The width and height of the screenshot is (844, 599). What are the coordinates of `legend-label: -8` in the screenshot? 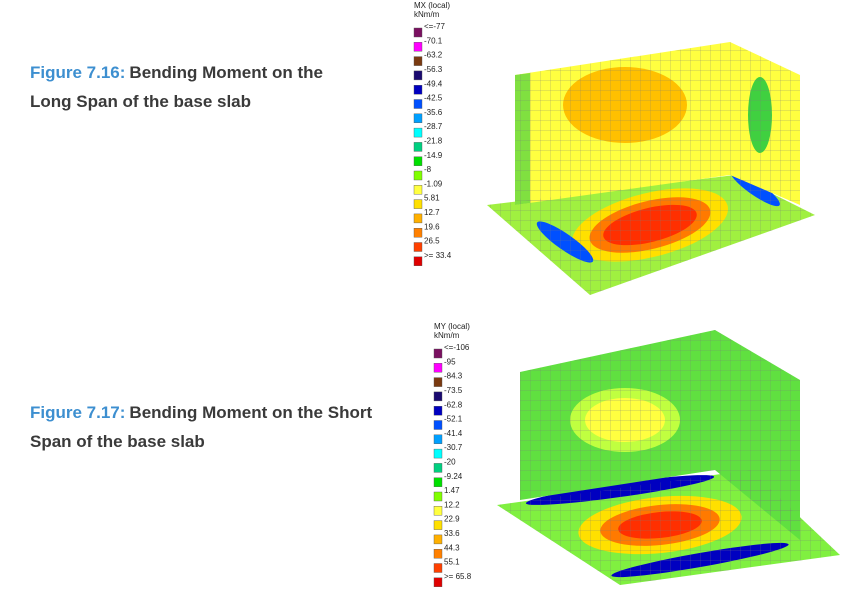 It's located at (428, 169).